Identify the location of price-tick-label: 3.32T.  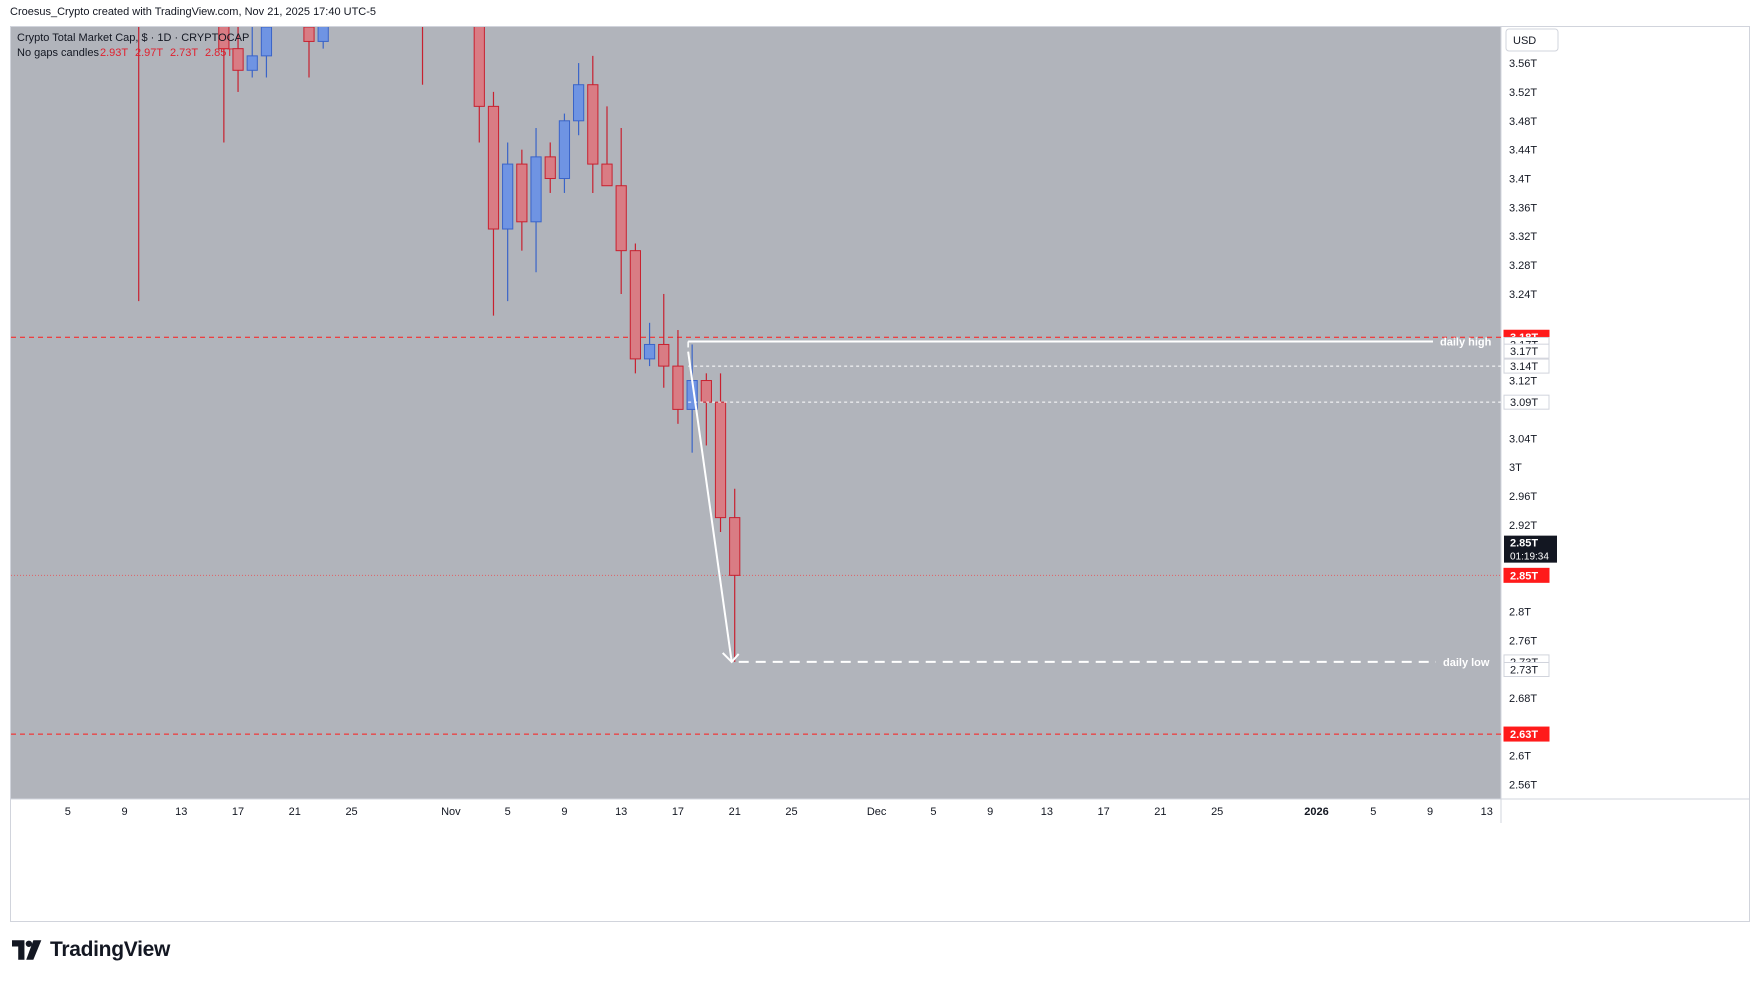
(1523, 237).